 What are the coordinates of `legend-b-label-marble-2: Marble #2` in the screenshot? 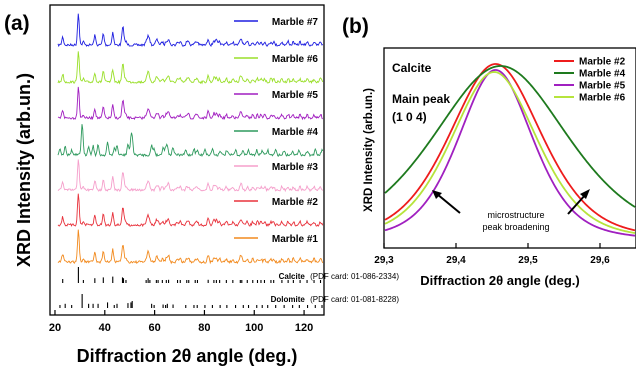 It's located at (602, 62).